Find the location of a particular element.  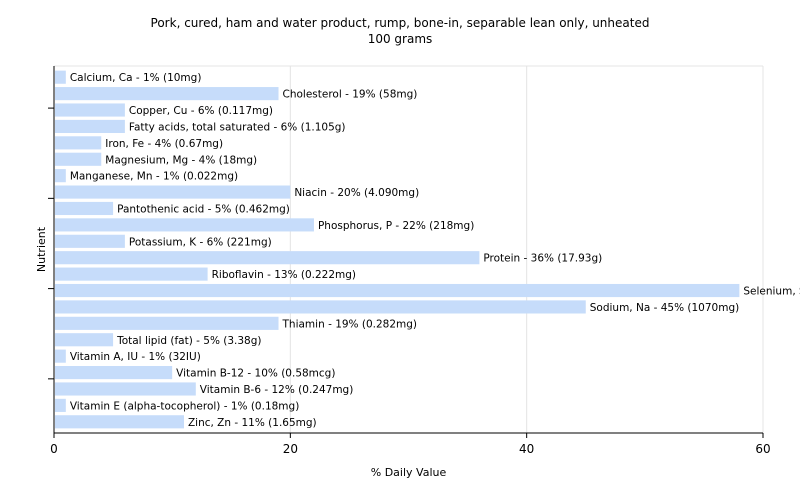

bar-label: Riboflavin - 13% (0.222mg) is located at coordinates (284, 275).